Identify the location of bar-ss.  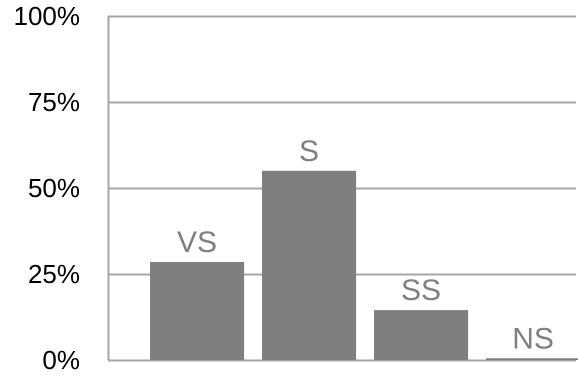
(421, 335).